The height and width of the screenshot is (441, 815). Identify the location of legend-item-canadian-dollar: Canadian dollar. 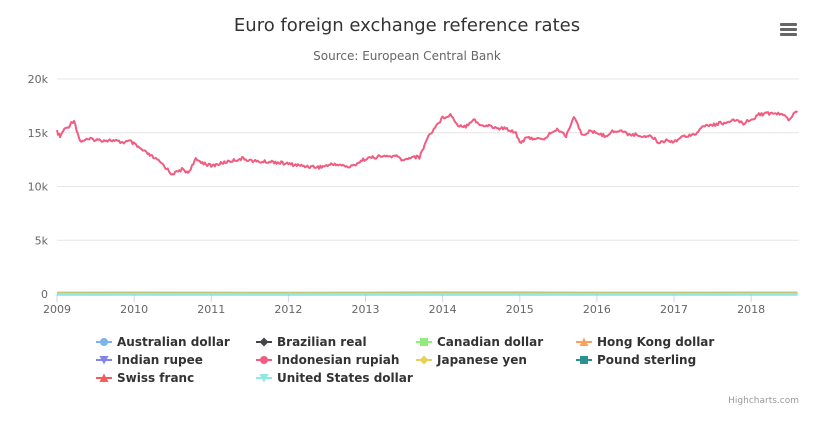
(479, 342).